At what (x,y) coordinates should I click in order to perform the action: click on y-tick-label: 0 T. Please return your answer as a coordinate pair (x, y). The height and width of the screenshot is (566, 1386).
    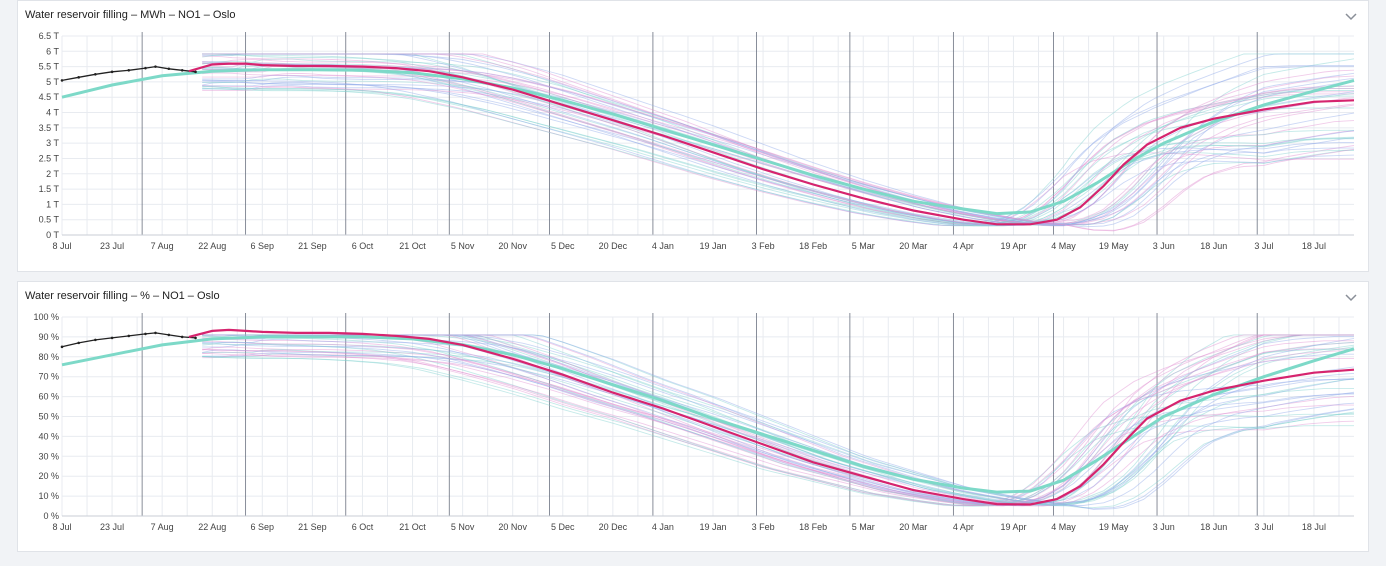
    Looking at the image, I should click on (52, 235).